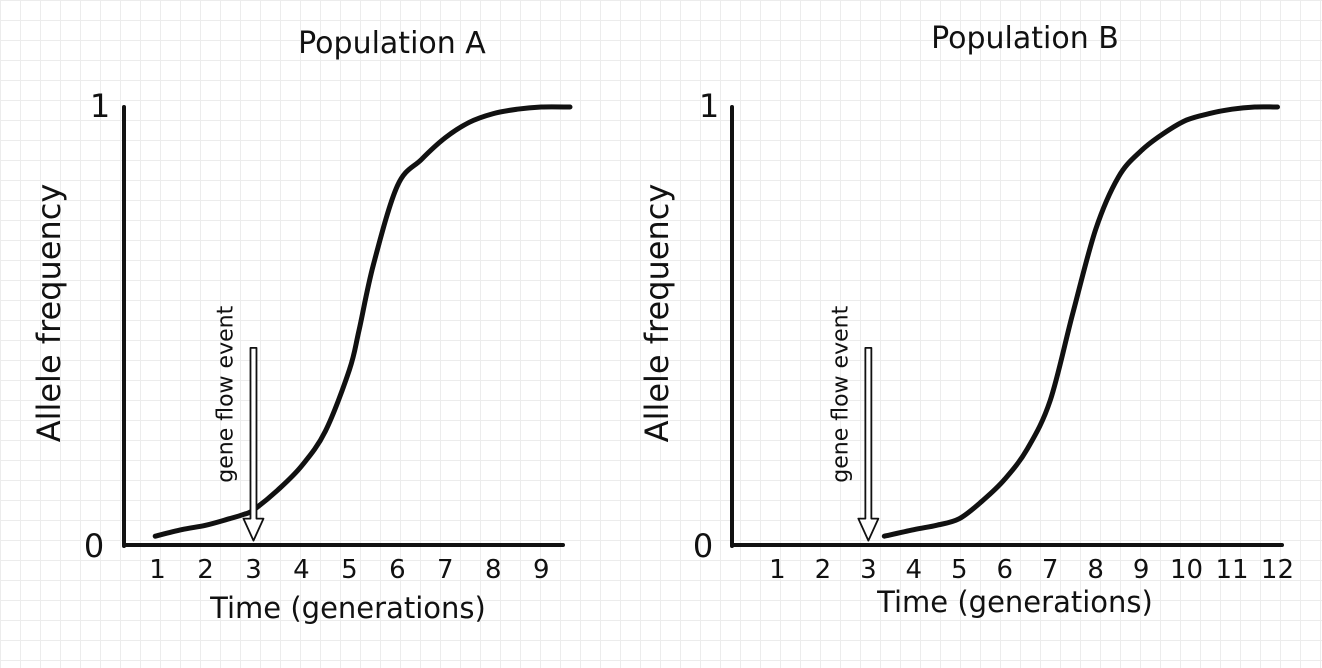 The height and width of the screenshot is (668, 1322). What do you see at coordinates (1231, 570) in the screenshot?
I see `x-tick-label: 11` at bounding box center [1231, 570].